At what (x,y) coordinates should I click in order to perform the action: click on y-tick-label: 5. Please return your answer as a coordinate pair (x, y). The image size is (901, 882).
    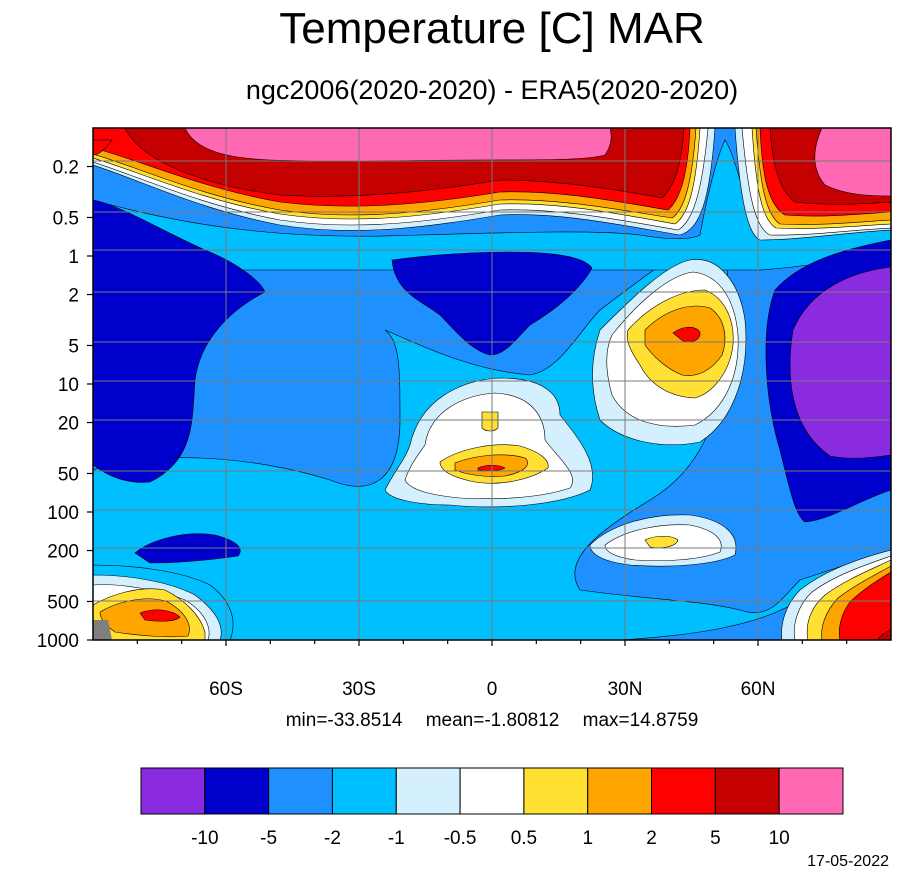
    Looking at the image, I should click on (73, 346).